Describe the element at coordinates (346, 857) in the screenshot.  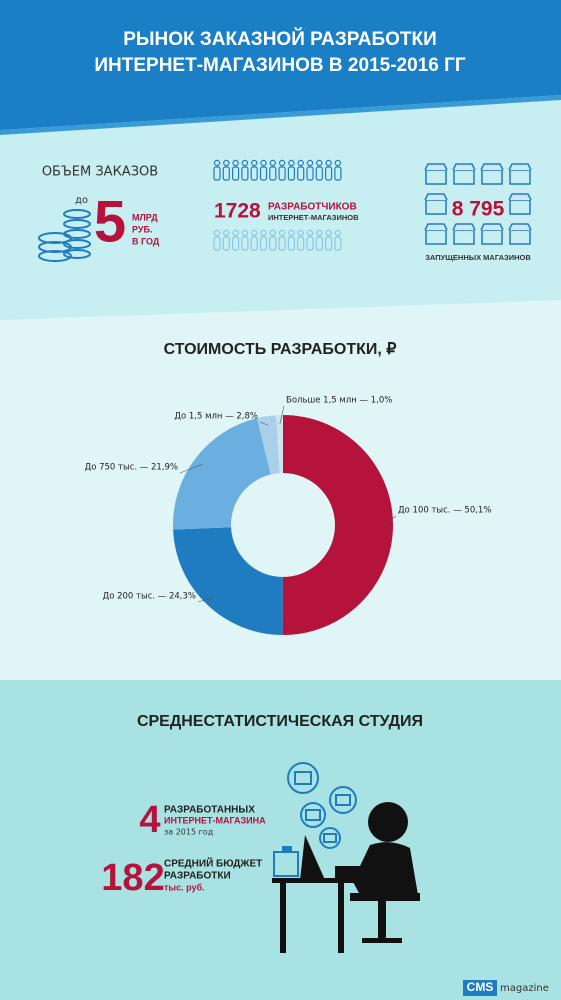
I see `worker-illustration` at that location.